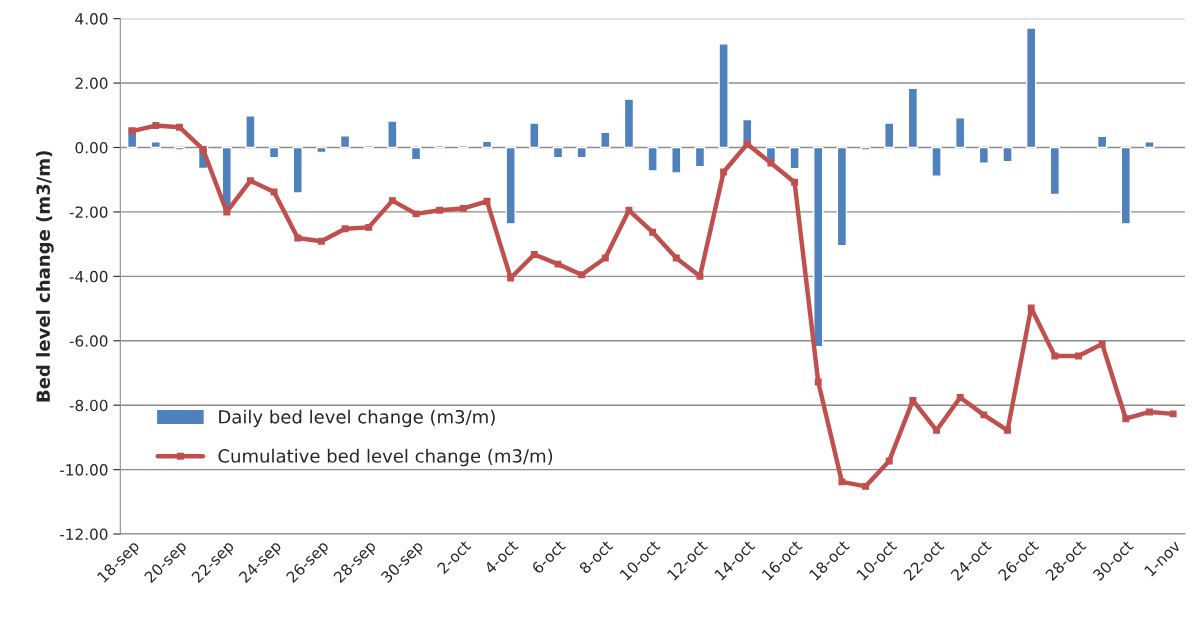  Describe the element at coordinates (88, 212) in the screenshot. I see `y-tick-label: -2.00` at that location.